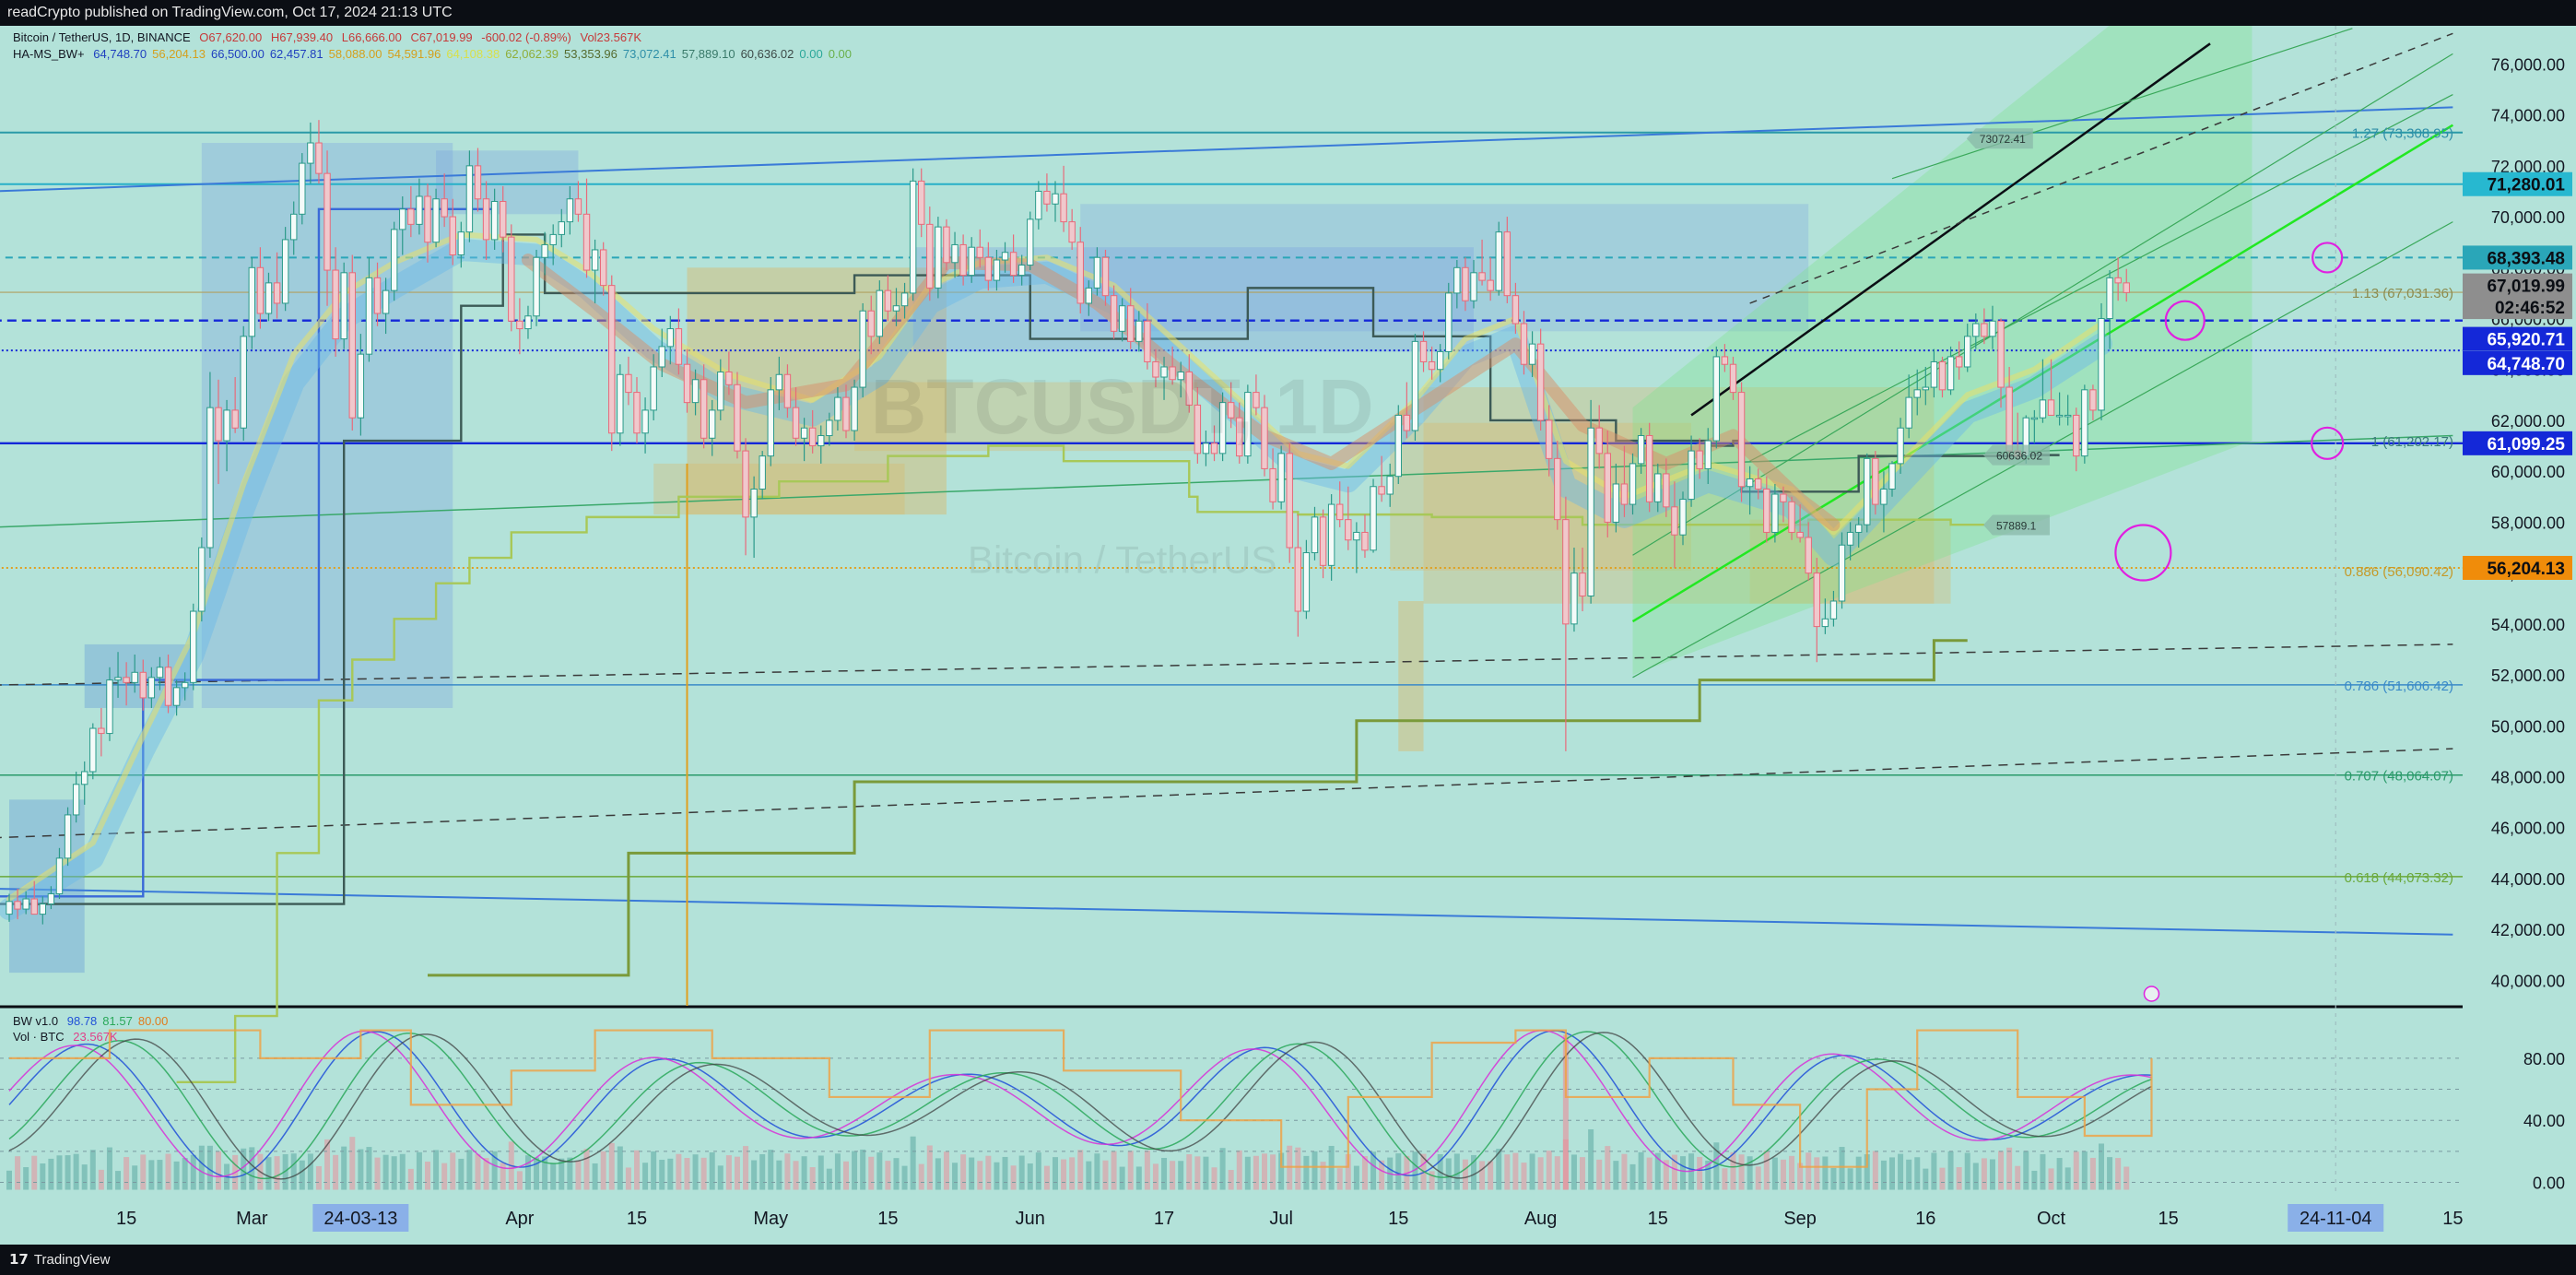 The height and width of the screenshot is (1275, 2576). Describe the element at coordinates (2399, 878) in the screenshot. I see `fib-label-6: 0.618 (44,073.32)` at that location.